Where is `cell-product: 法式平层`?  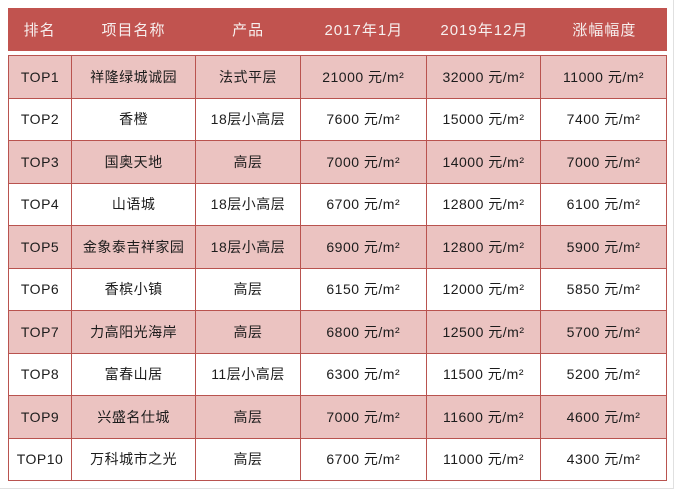 cell-product: 法式平层 is located at coordinates (248, 77).